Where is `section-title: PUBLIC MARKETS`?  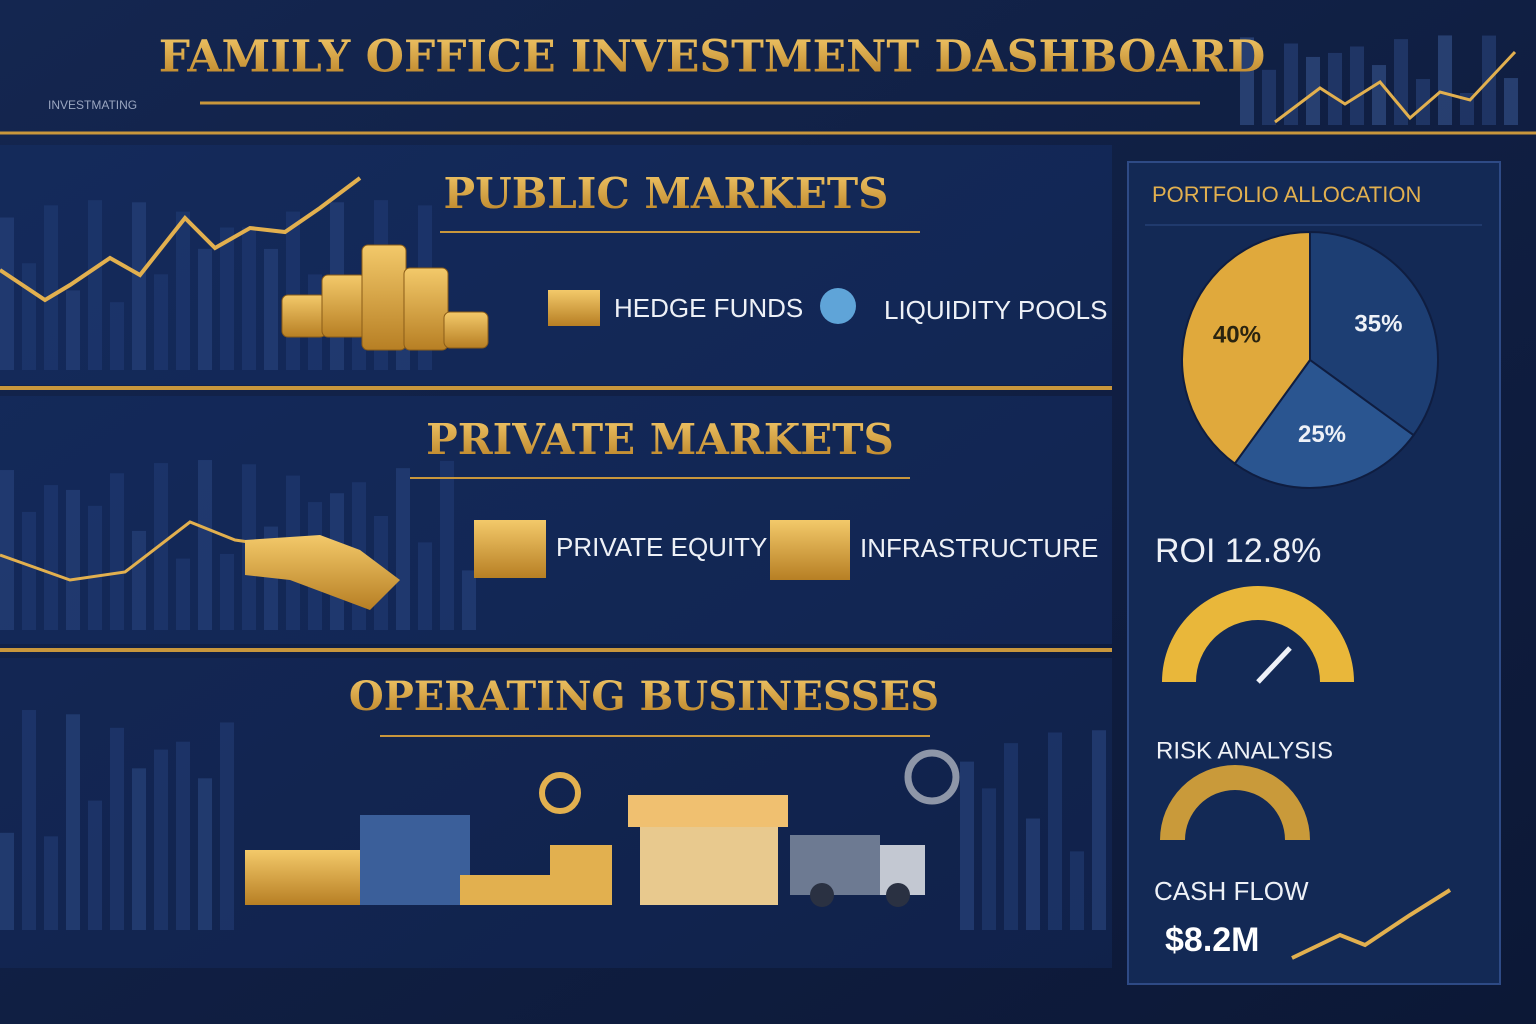 section-title: PUBLIC MARKETS is located at coordinates (665, 193).